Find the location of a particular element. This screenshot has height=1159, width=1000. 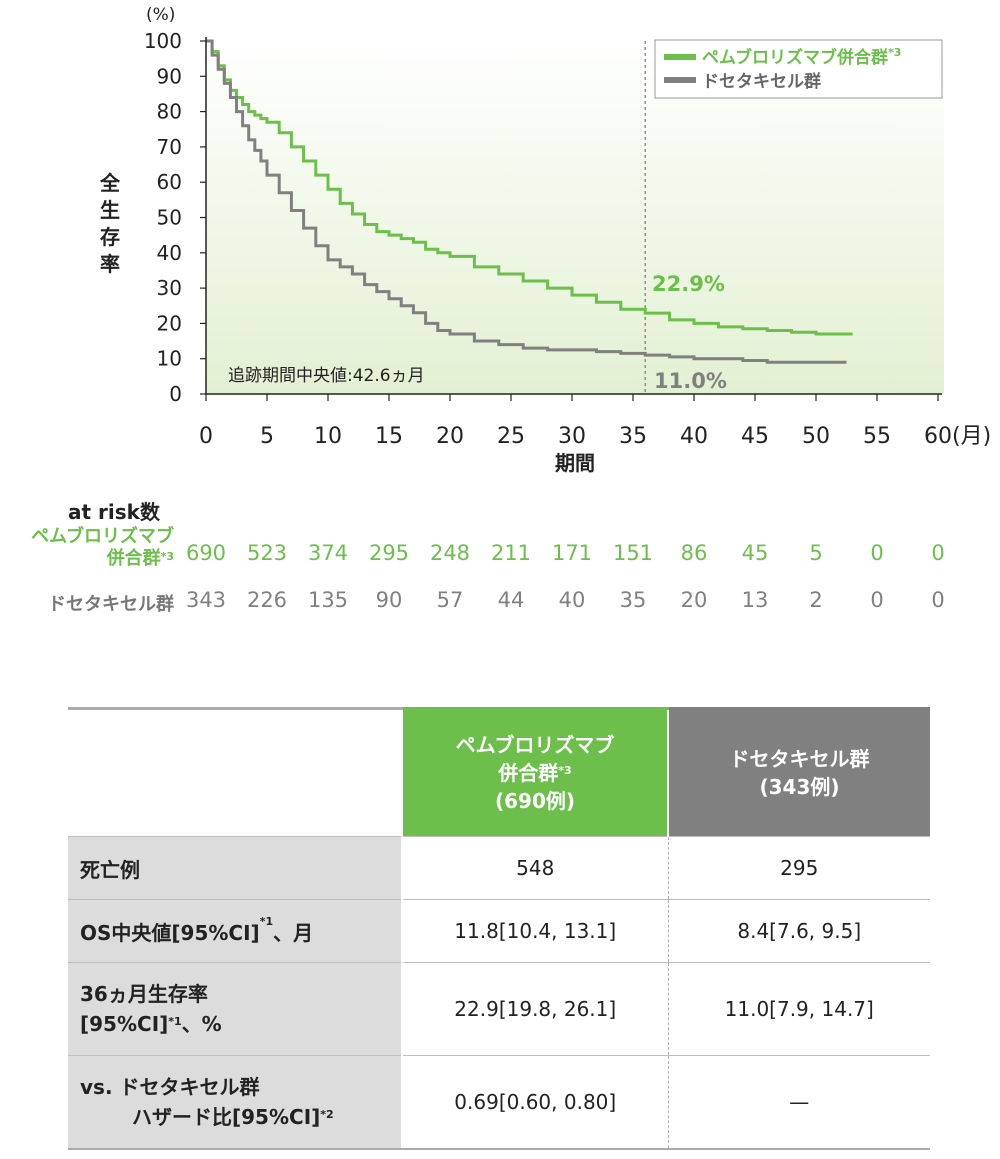

x-tick-label: 15 is located at coordinates (389, 436).